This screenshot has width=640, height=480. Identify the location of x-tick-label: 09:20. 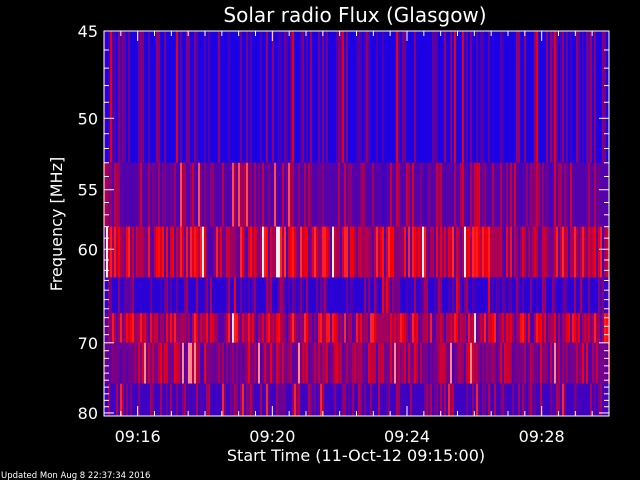
(272, 436).